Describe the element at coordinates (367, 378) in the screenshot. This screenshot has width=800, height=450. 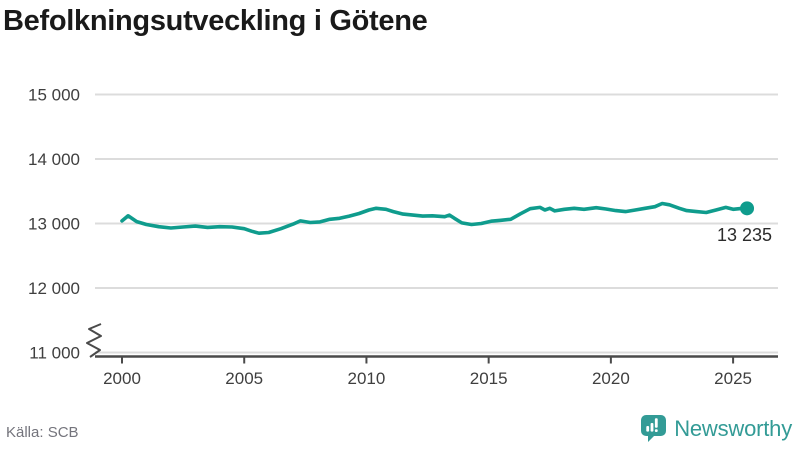
I see `x-tick-label: 2010` at that location.